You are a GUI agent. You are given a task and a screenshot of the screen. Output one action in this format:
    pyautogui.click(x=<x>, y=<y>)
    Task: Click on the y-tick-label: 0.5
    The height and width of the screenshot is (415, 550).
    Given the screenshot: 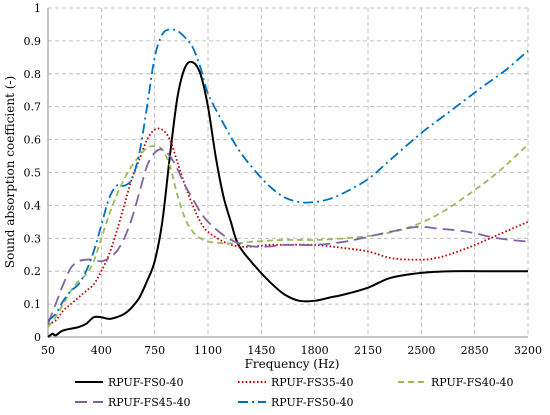 What is the action you would take?
    pyautogui.click(x=33, y=173)
    